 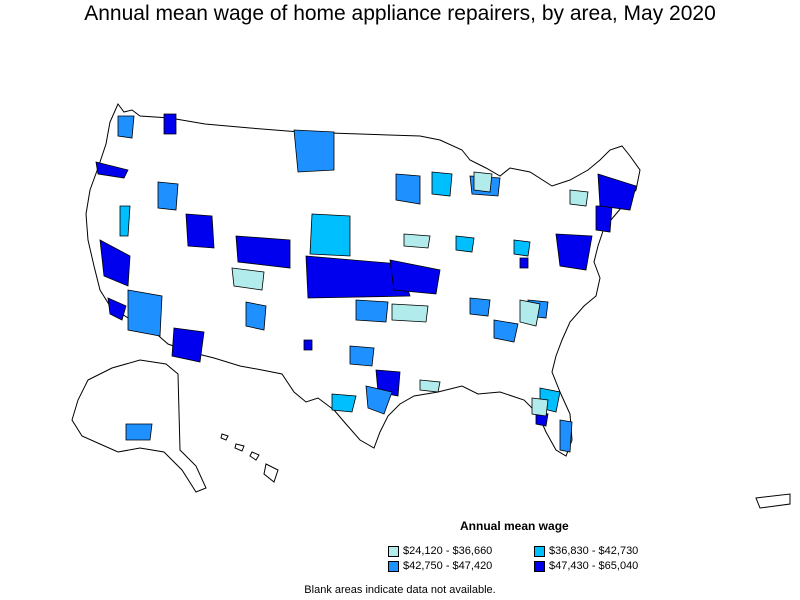 I want to click on footnote: Blank areas indicate data not available., so click(x=400, y=590).